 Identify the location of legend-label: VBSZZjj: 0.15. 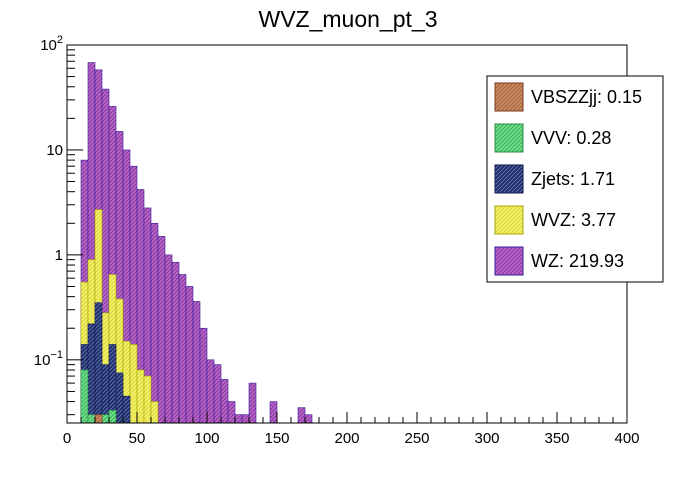
(586, 97).